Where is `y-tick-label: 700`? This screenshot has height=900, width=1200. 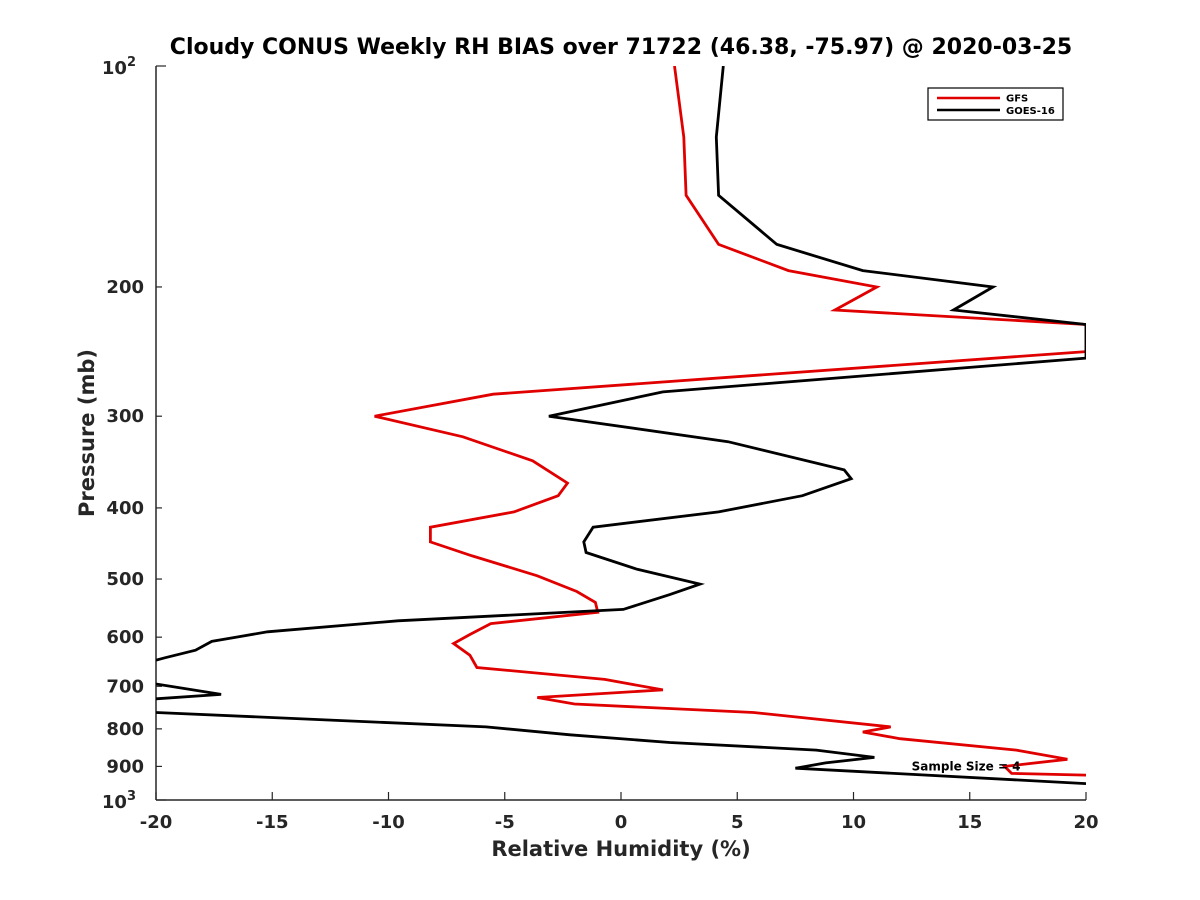
y-tick-label: 700 is located at coordinates (125, 686).